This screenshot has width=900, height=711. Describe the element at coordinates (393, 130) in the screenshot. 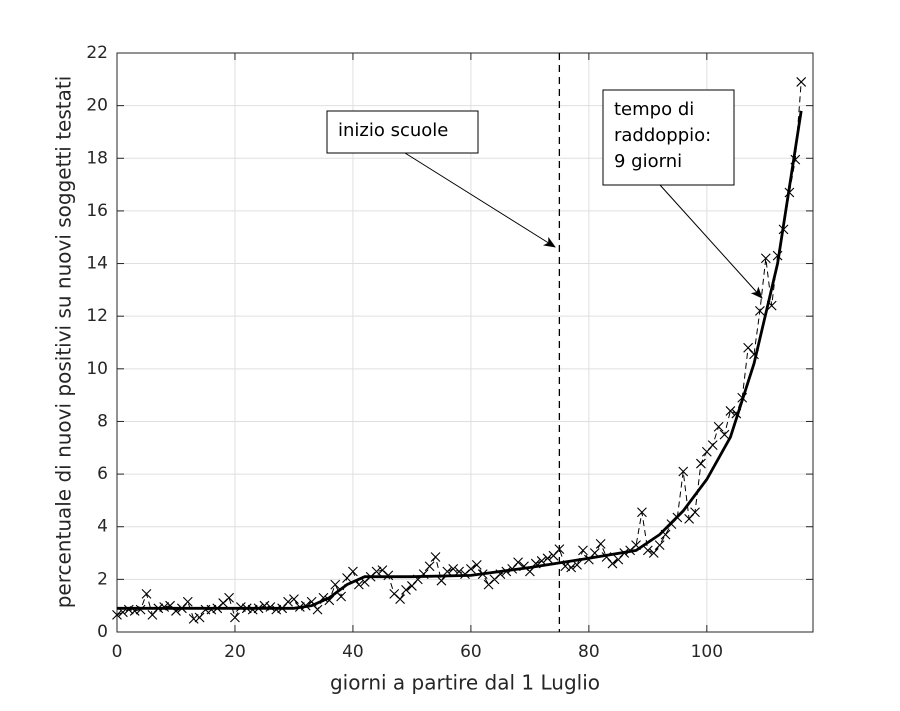

I see `annotation-text: inizio scuole` at that location.